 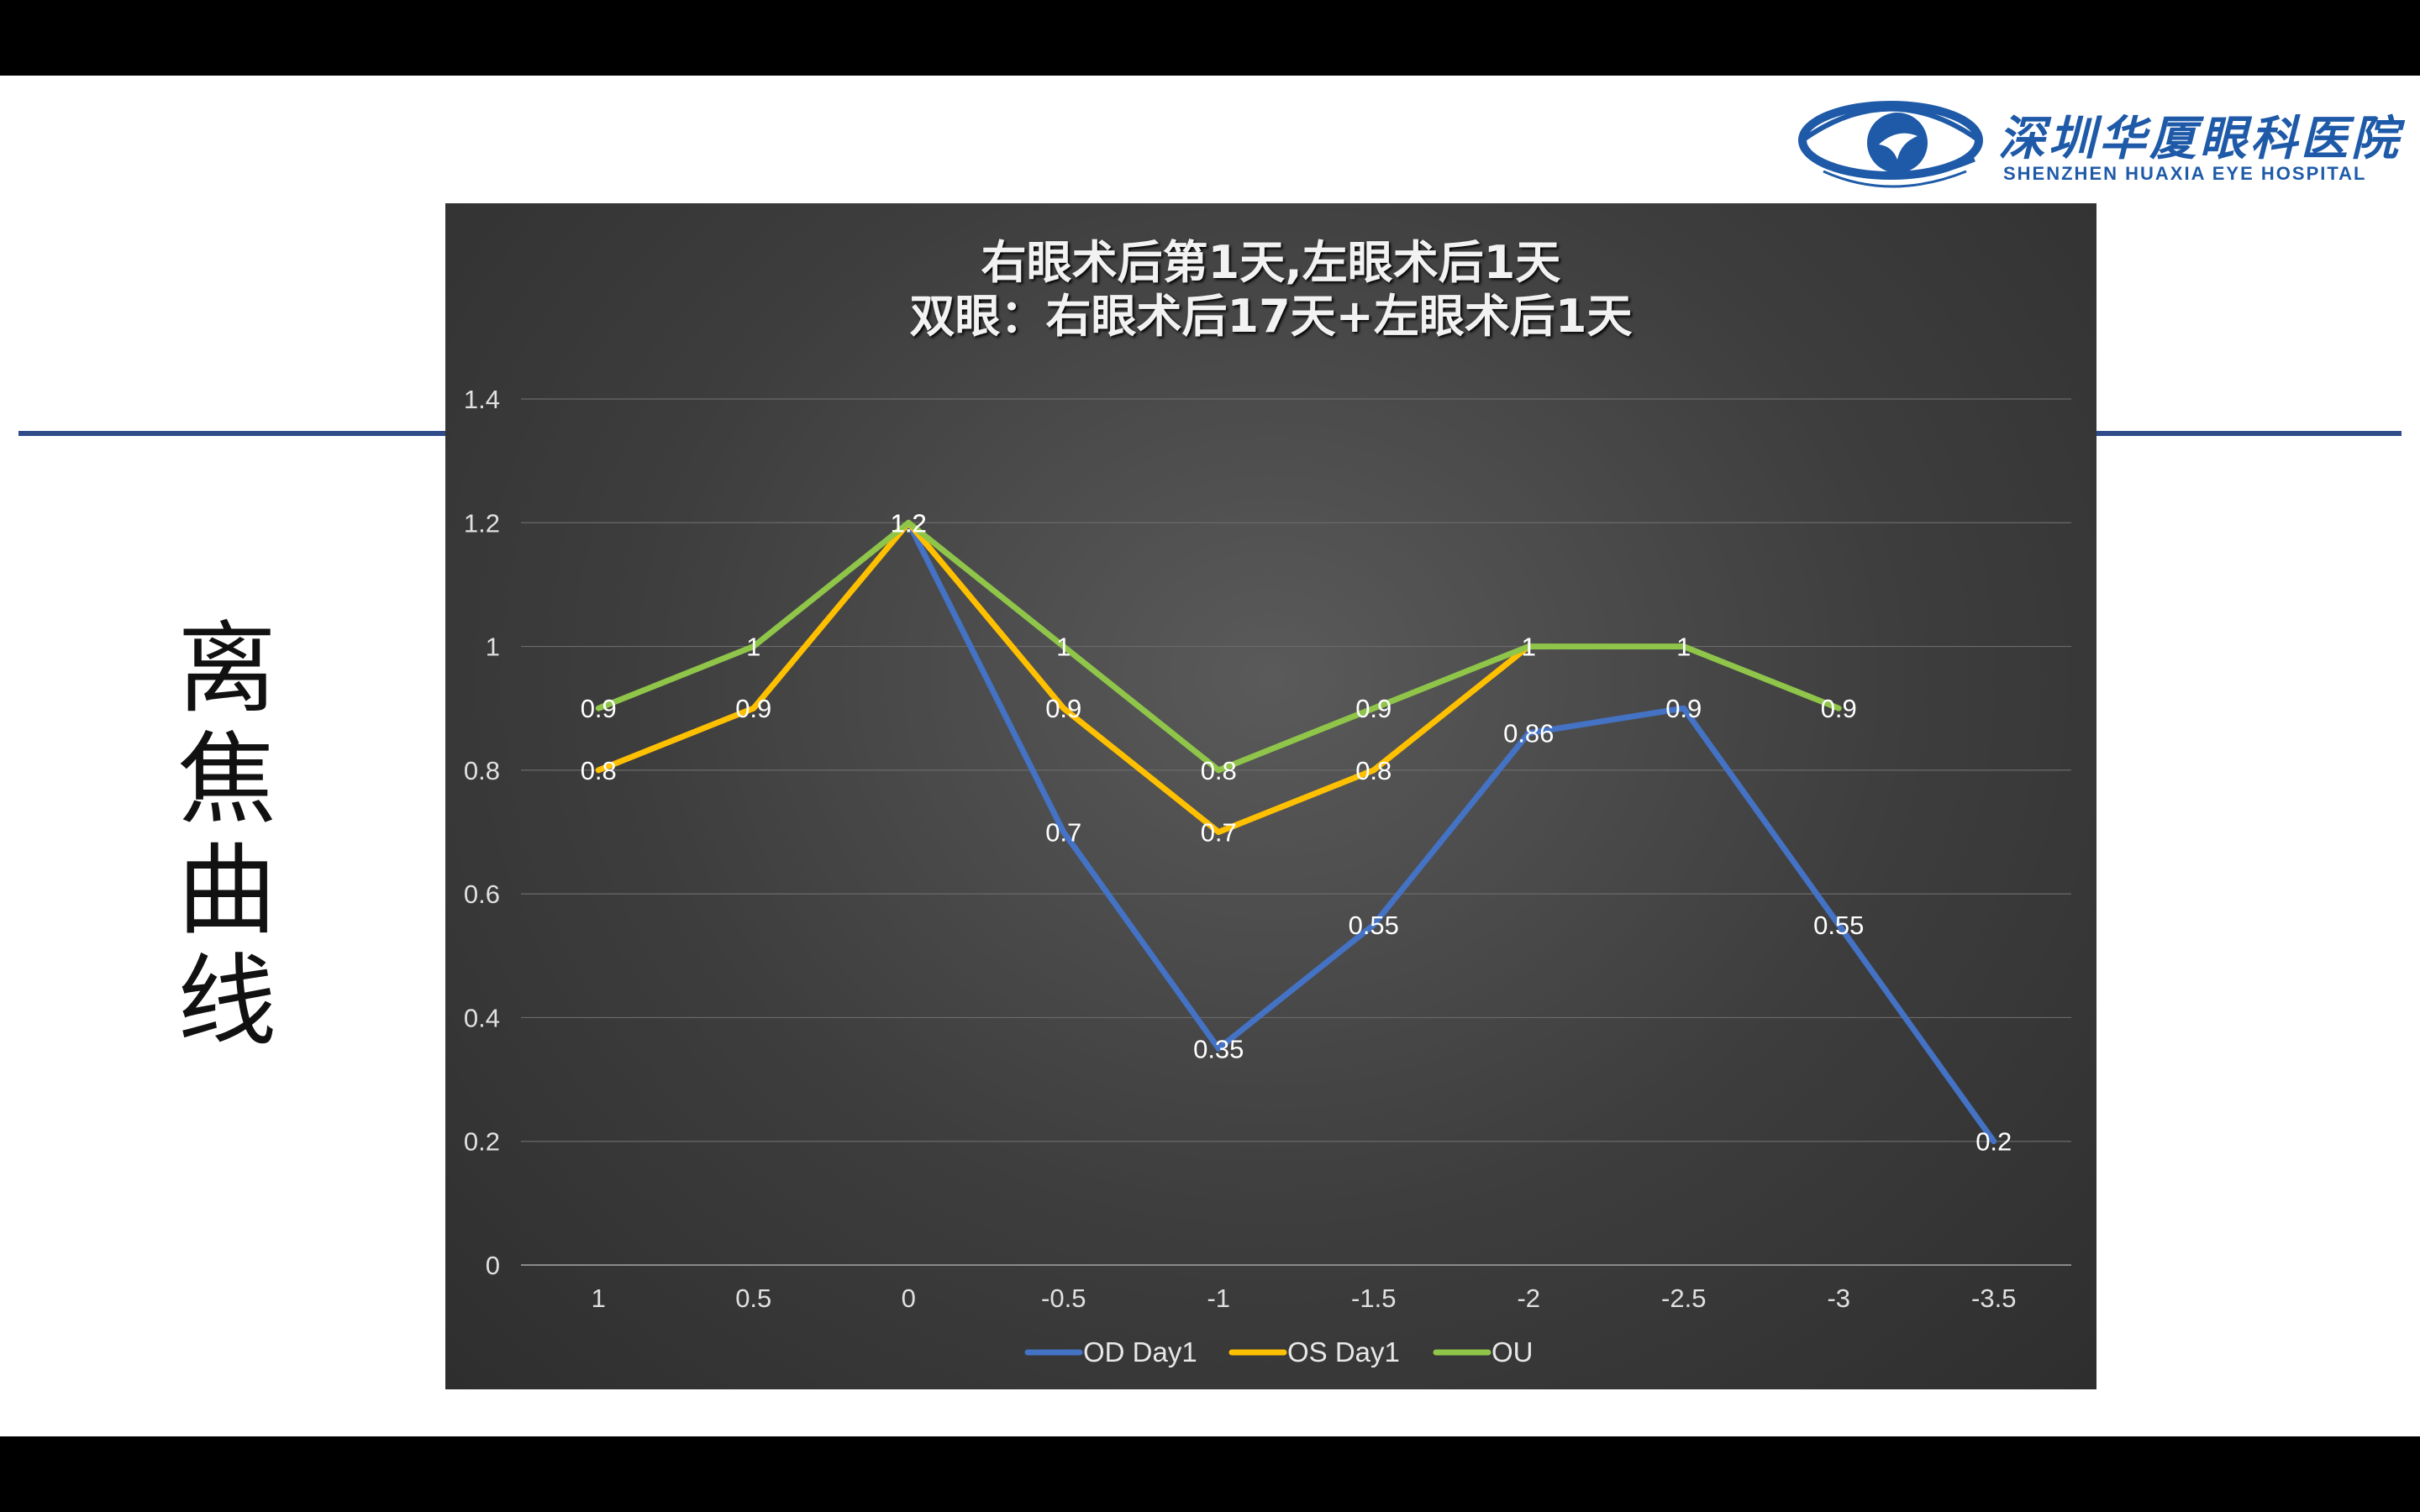 What do you see at coordinates (2200, 139) in the screenshot?
I see `logo-name-cn: 深圳华厦眼科医院` at bounding box center [2200, 139].